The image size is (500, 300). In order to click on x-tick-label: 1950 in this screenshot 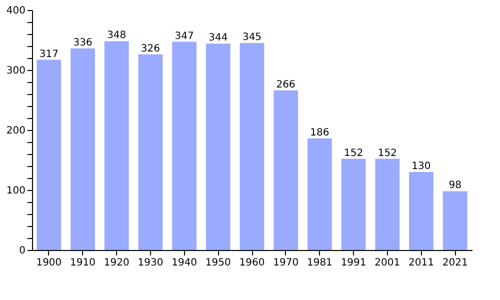, I will do `click(218, 263)`.